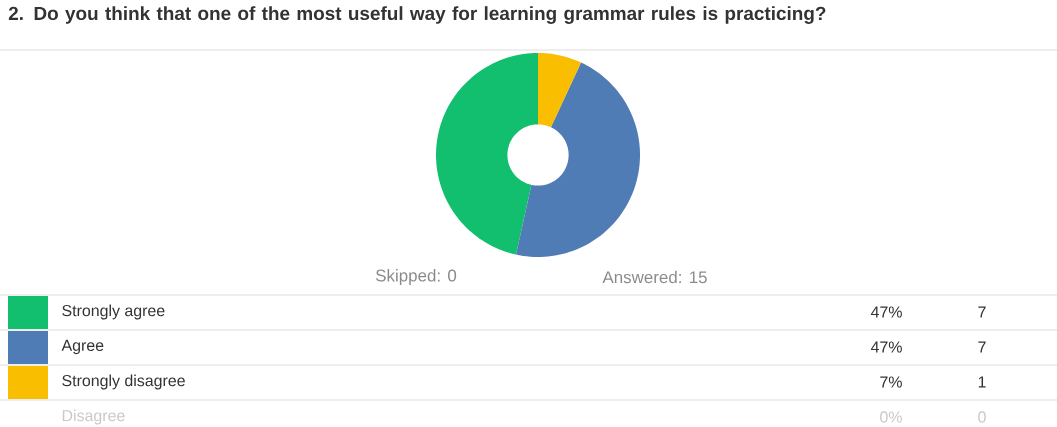  What do you see at coordinates (654, 277) in the screenshot?
I see `text: Answered: 15` at bounding box center [654, 277].